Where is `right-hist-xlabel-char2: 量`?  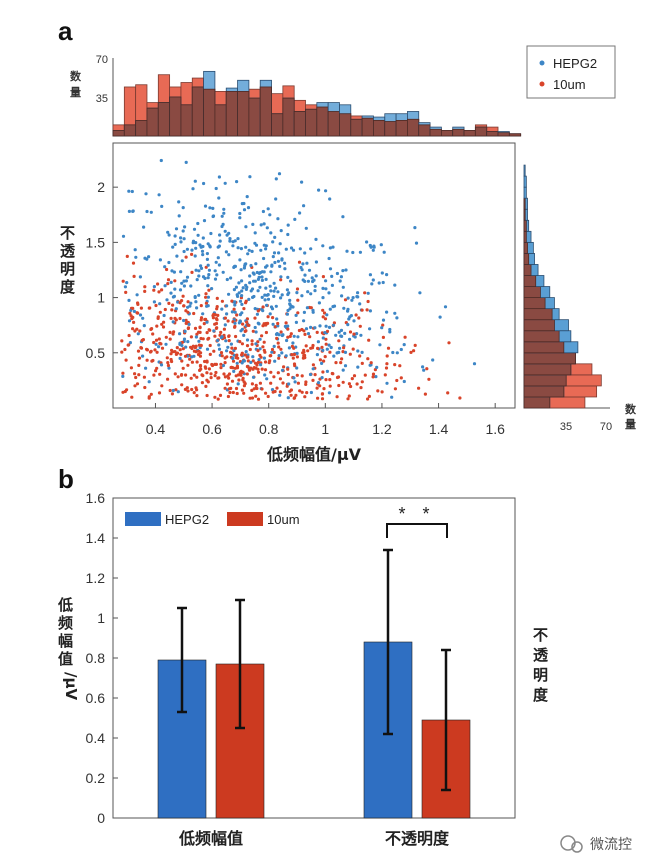
right-hist-xlabel-char2: 量 is located at coordinates (630, 424).